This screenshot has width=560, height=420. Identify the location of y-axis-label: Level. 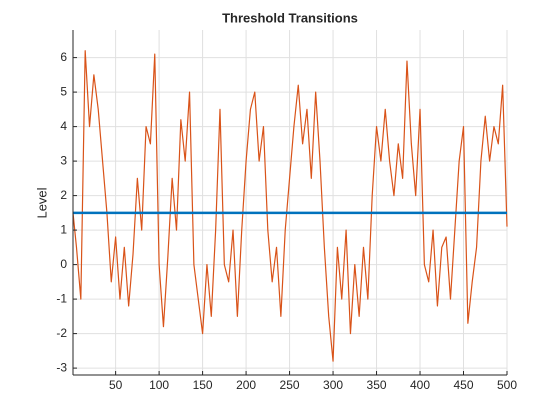
(41, 202).